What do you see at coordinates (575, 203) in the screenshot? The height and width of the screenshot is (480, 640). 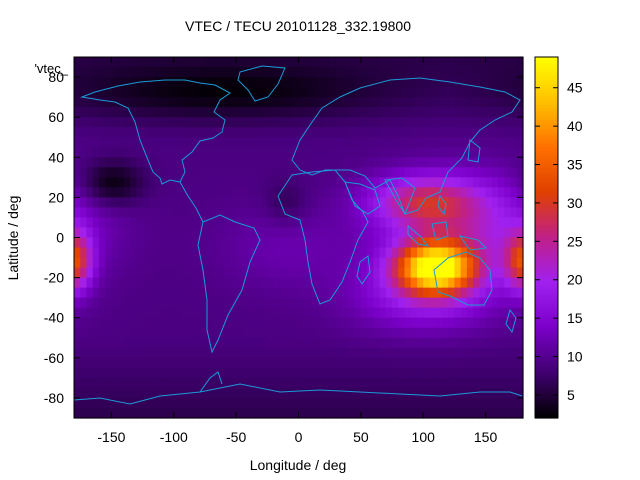 I see `colorbar-tick-label: 30` at bounding box center [575, 203].